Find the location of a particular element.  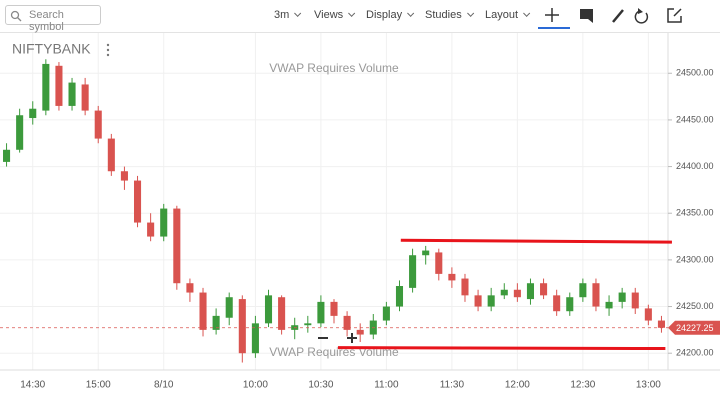

crosshair-button is located at coordinates (554, 18).